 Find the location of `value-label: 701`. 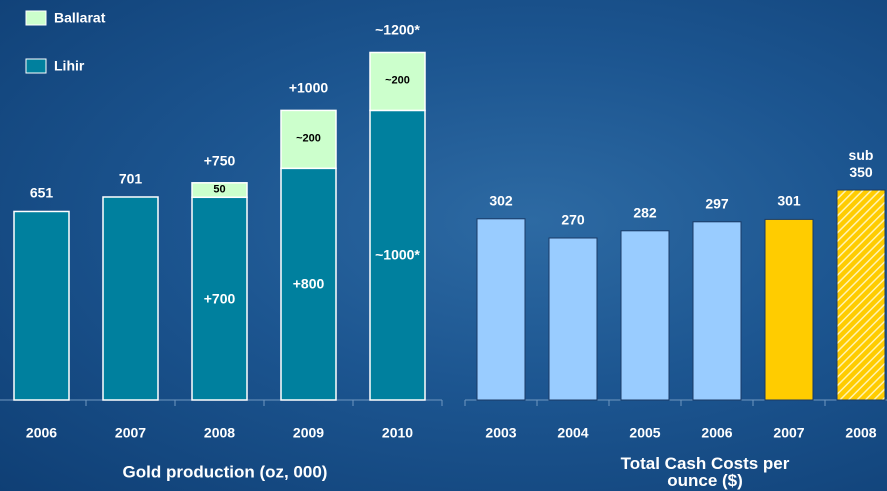

value-label: 701 is located at coordinates (130, 178).